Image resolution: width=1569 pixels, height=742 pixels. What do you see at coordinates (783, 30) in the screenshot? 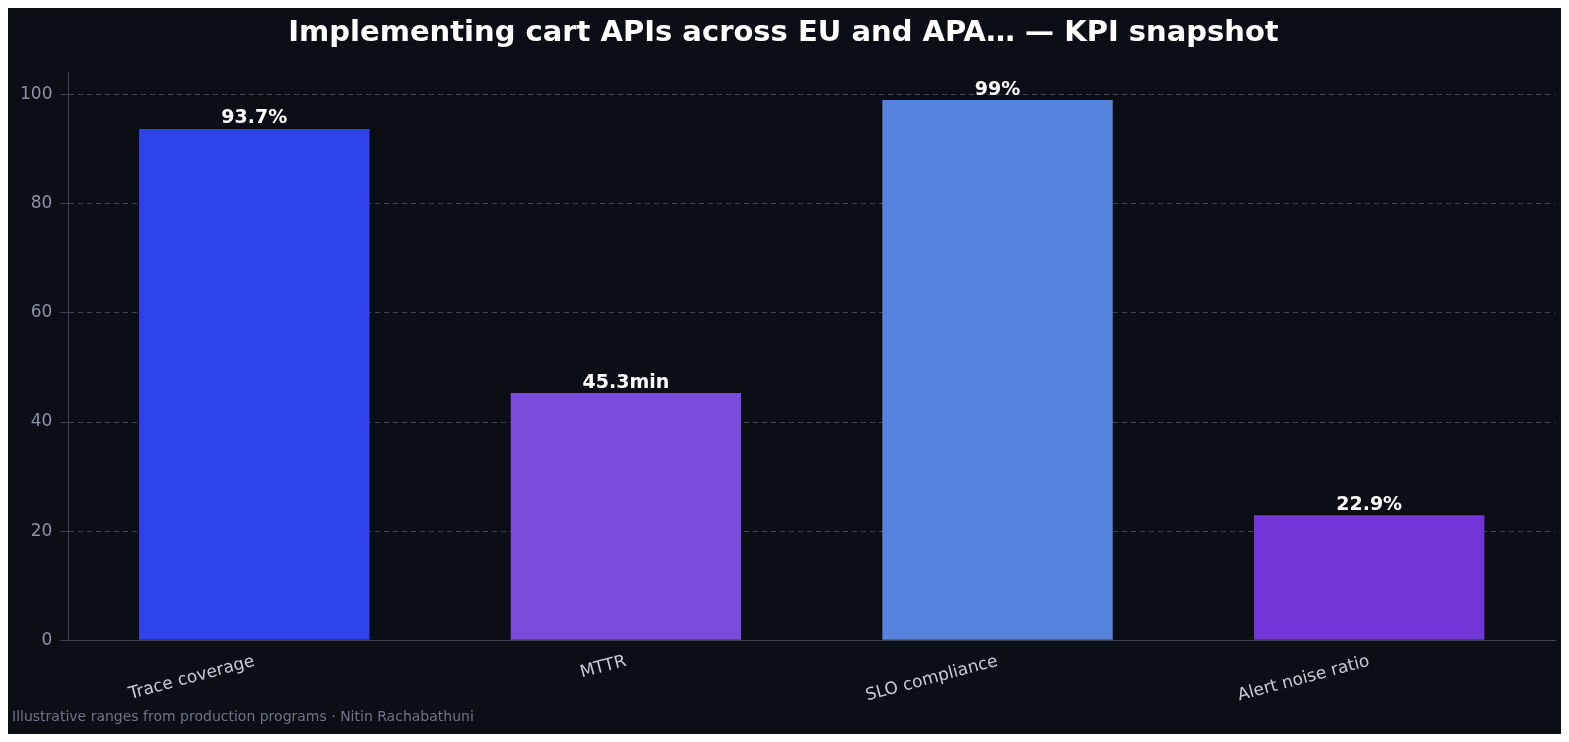
I see `chart-title: Implementing cart APIs across EU and APA… — KPI snapshot` at bounding box center [783, 30].